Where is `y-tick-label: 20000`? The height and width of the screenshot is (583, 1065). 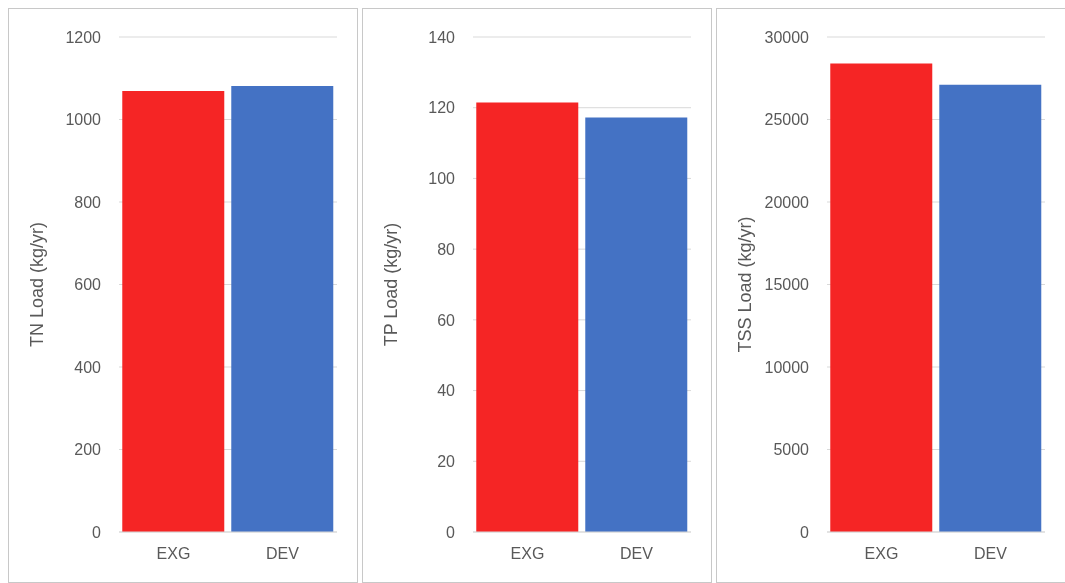
y-tick-label: 20000 is located at coordinates (787, 202).